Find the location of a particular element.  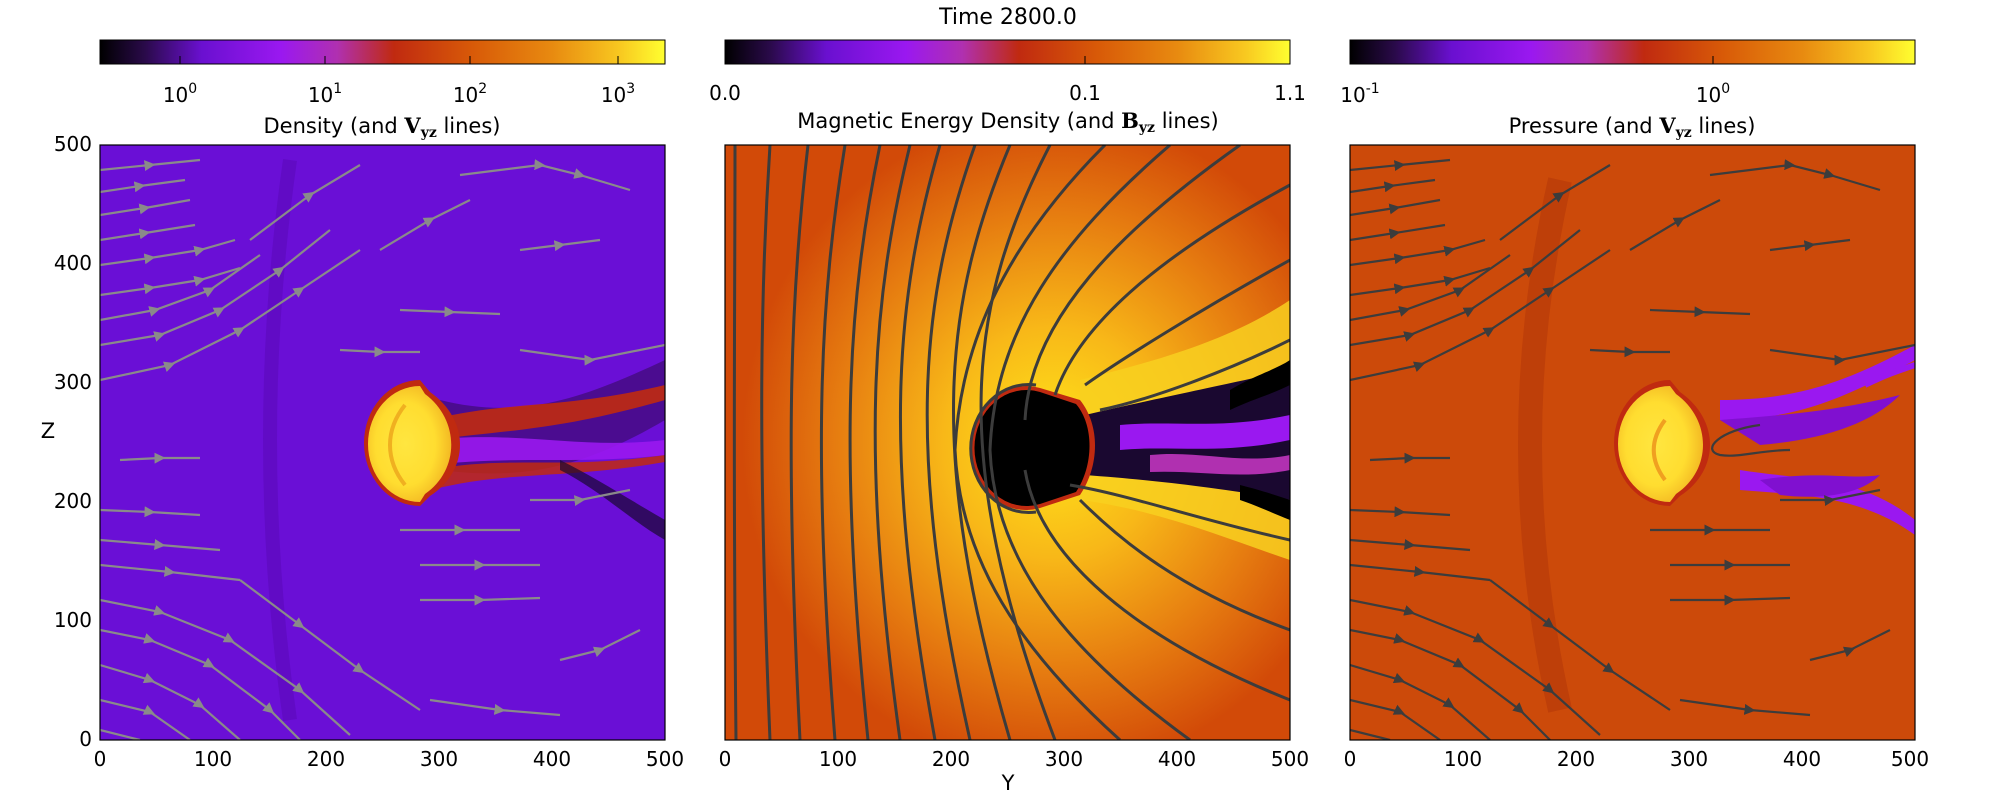

cbar-magnetic-tick-0: 0.0 is located at coordinates (725, 93).